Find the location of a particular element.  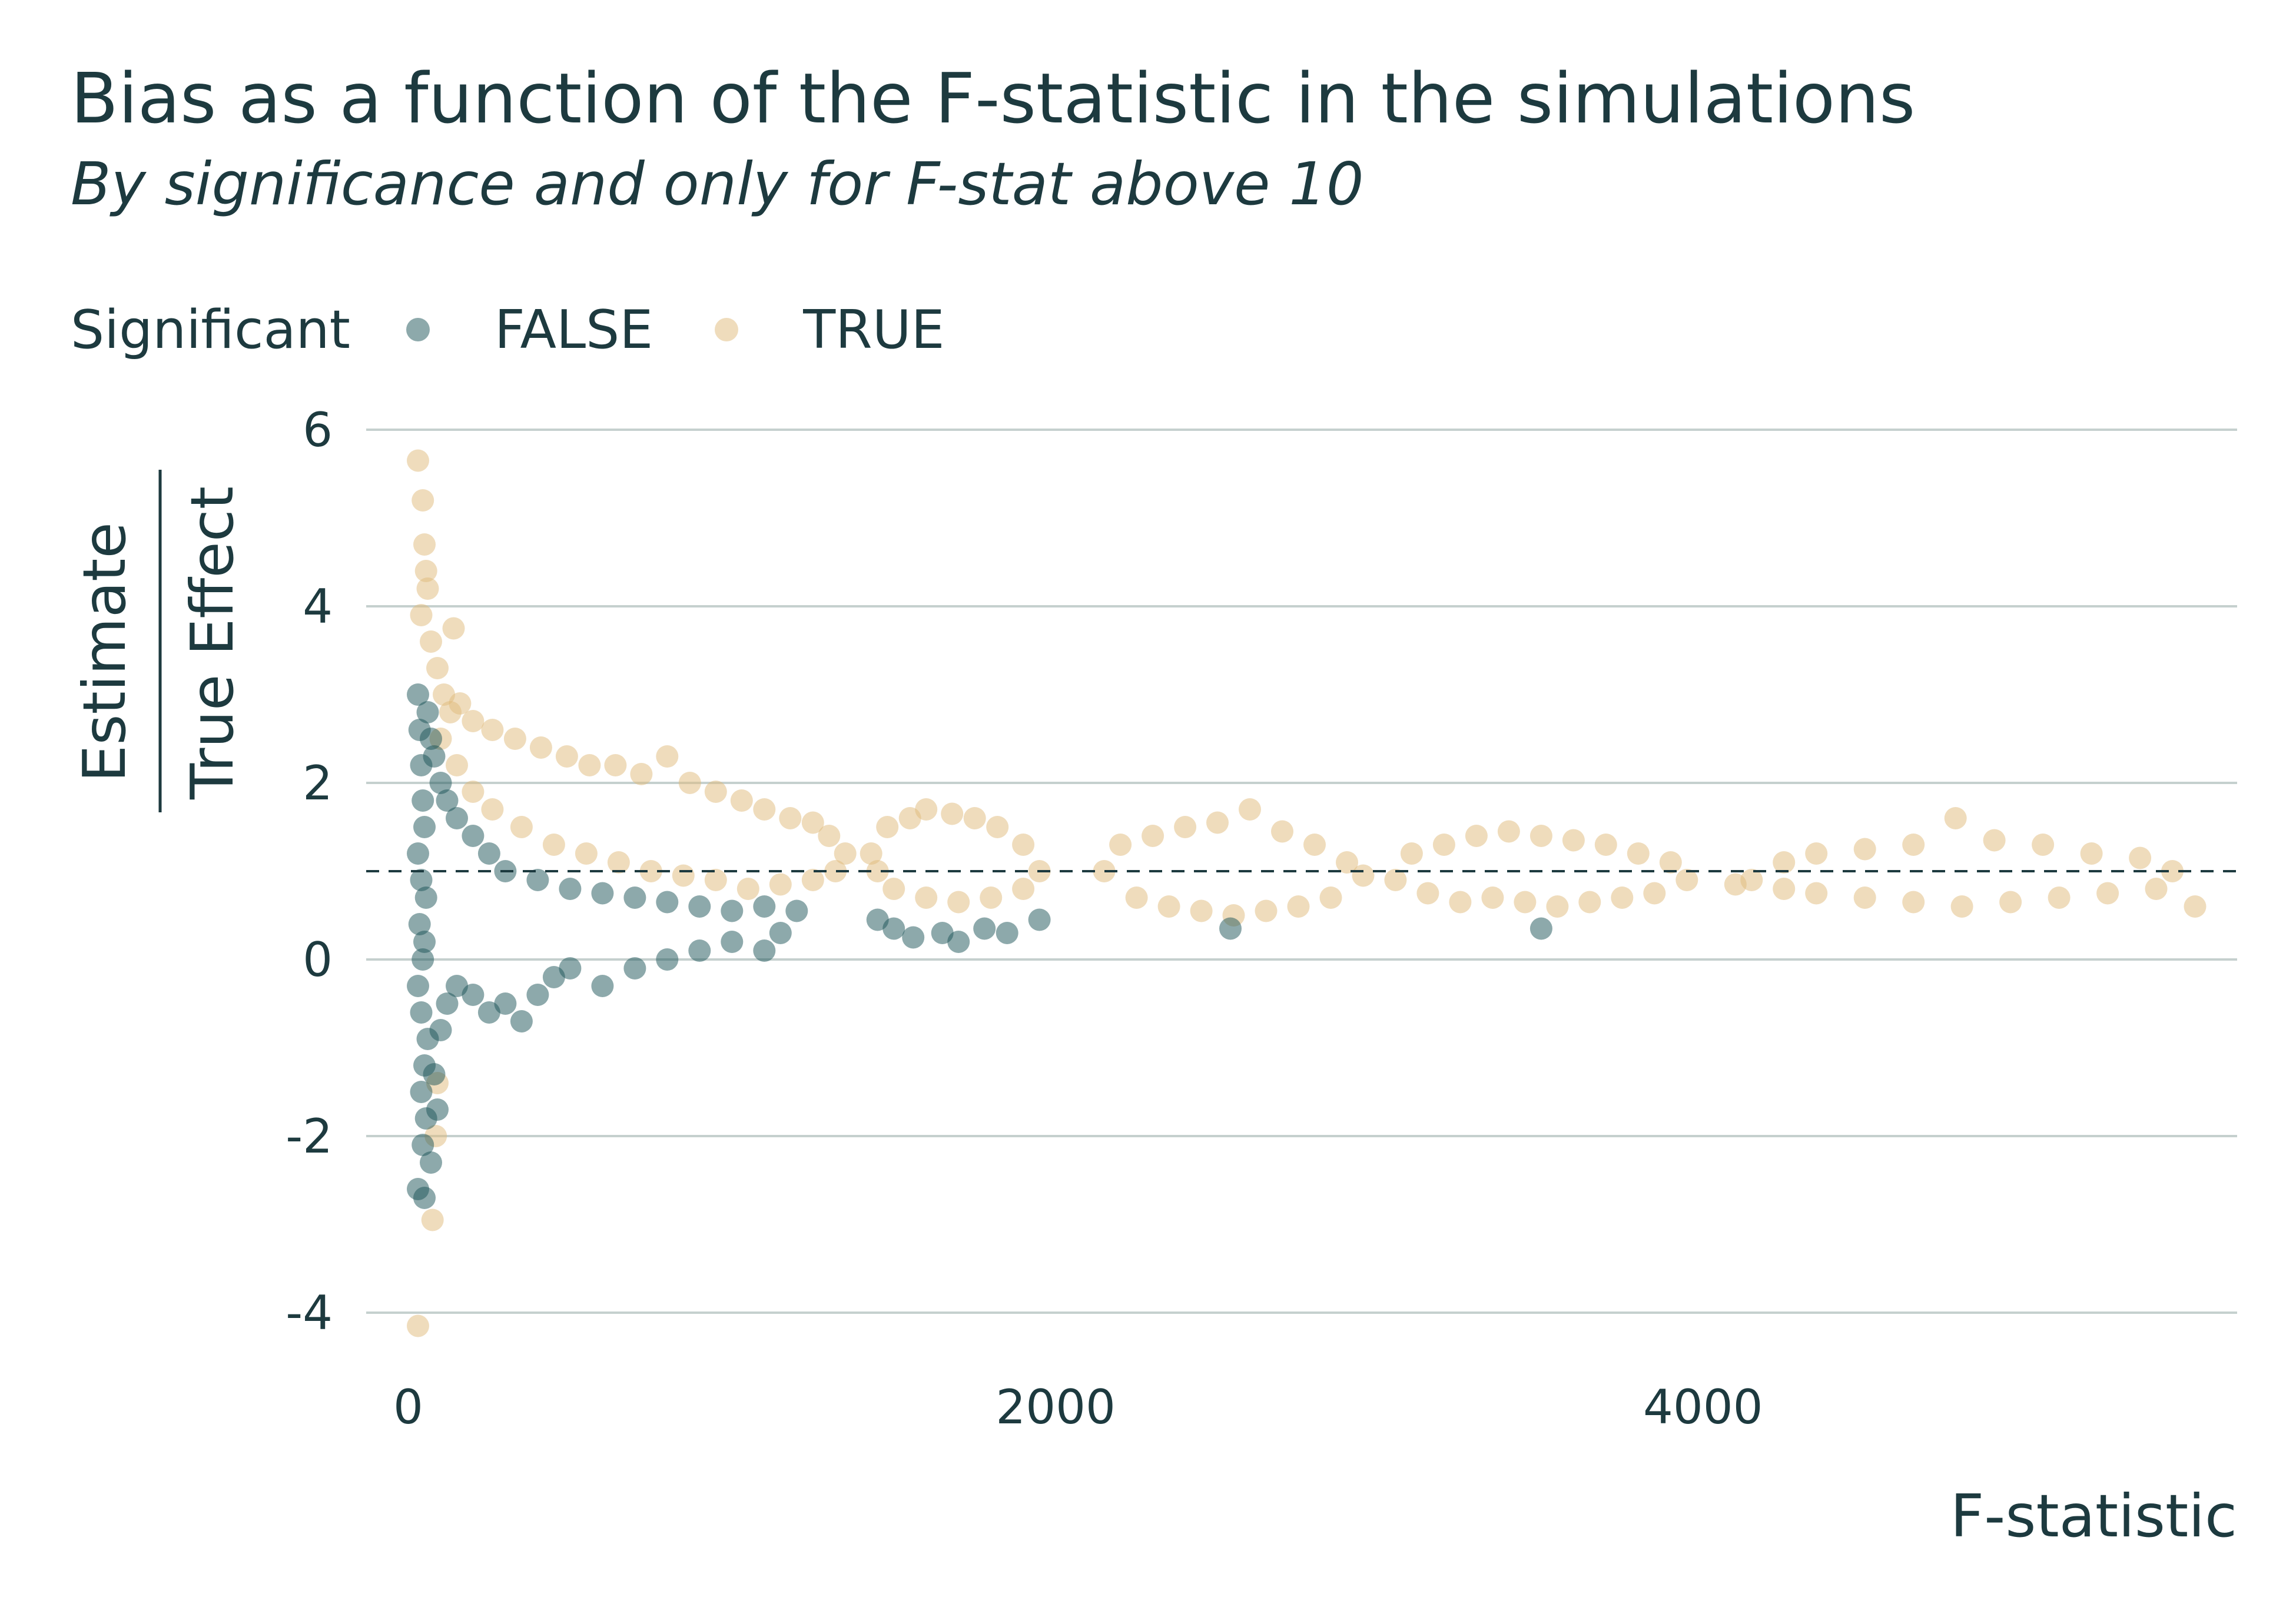

y-tick-label: 2 is located at coordinates (318, 783).